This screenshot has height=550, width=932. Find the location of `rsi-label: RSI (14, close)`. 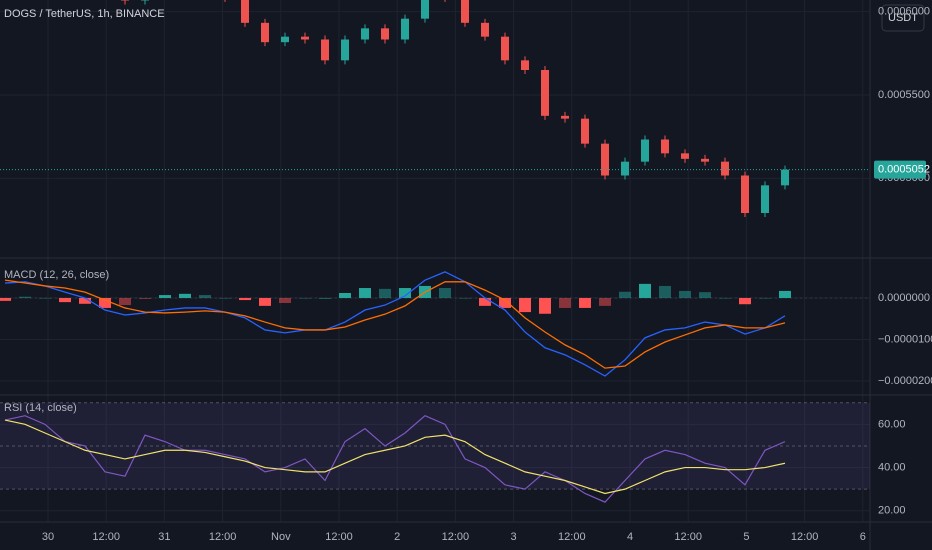

rsi-label: RSI (14, close) is located at coordinates (40, 408).